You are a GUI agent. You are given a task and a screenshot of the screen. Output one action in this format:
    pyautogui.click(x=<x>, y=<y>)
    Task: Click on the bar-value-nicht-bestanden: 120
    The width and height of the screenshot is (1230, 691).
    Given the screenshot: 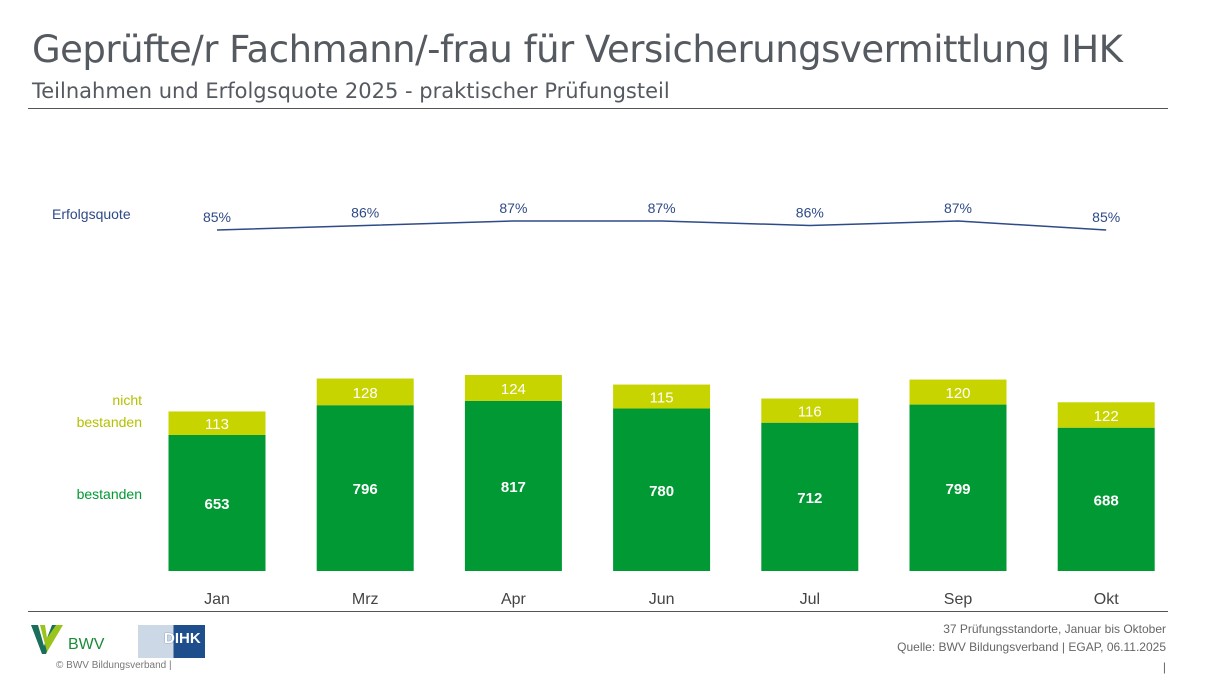 What is the action you would take?
    pyautogui.click(x=957, y=393)
    